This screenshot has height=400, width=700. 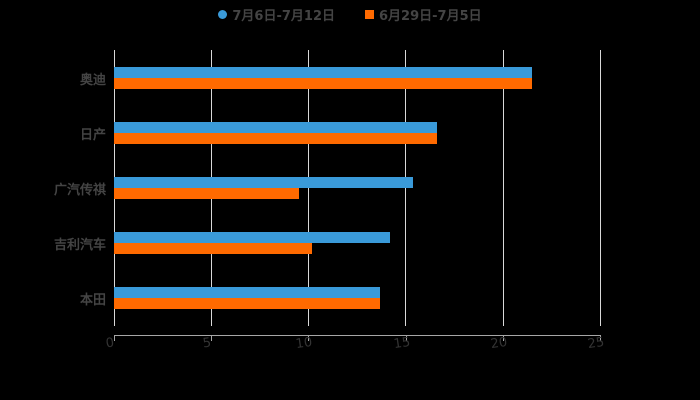 I want to click on x-tick-label: 20, so click(x=499, y=343).